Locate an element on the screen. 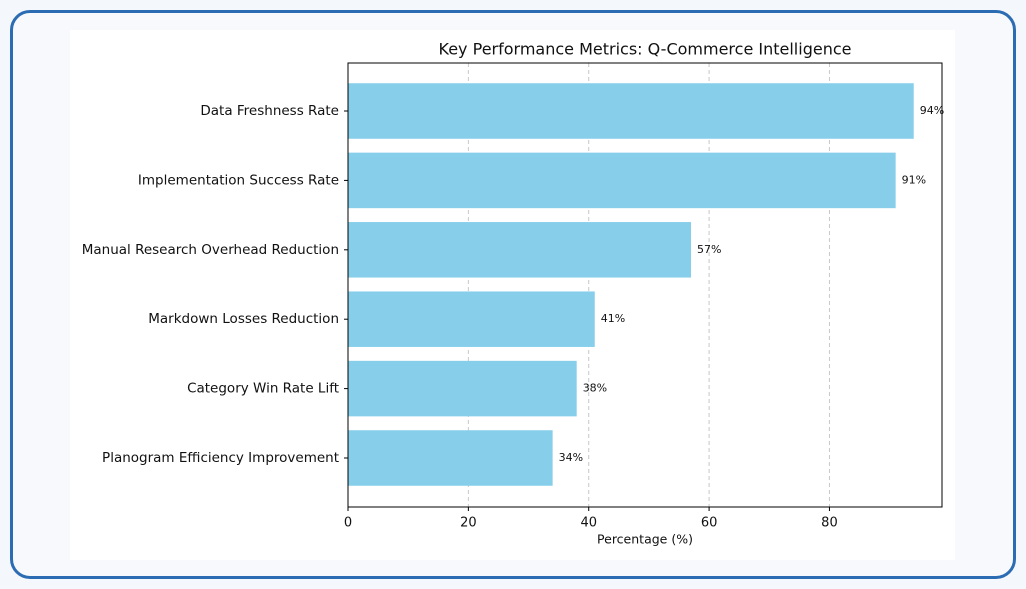 The image size is (1026, 589). y-tick-label: Implementation Success Rate is located at coordinates (238, 180).